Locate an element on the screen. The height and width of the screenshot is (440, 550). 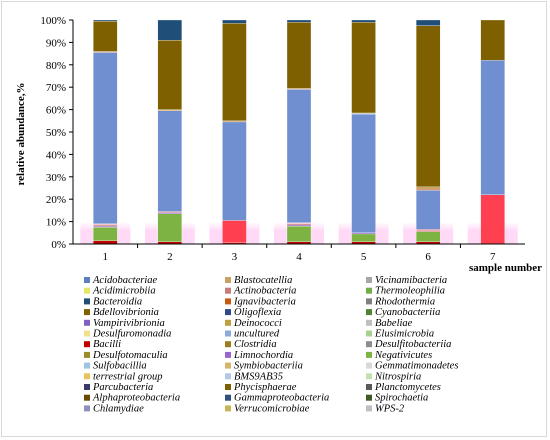
y-tick-label: 90% is located at coordinates (56, 43).